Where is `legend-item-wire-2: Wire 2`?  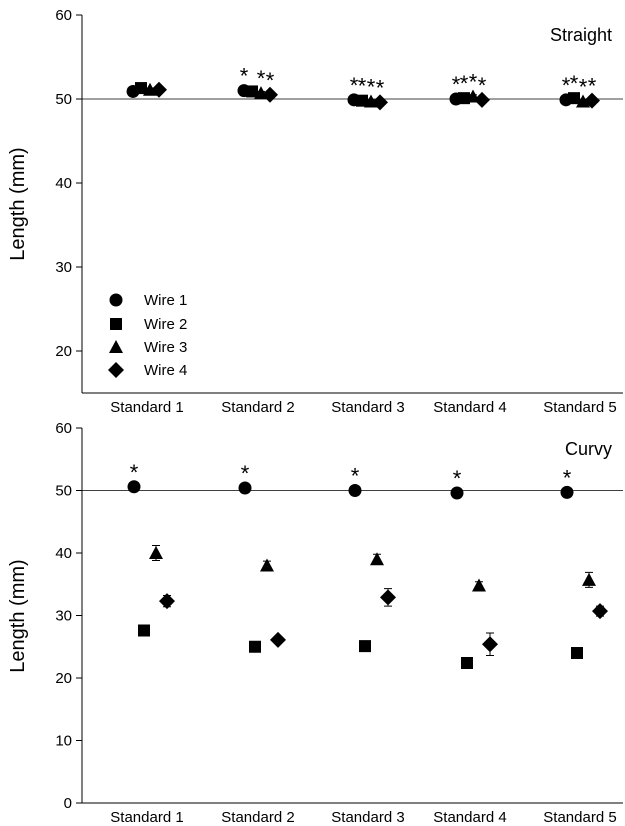
legend-item-wire-2: Wire 2 is located at coordinates (148, 324).